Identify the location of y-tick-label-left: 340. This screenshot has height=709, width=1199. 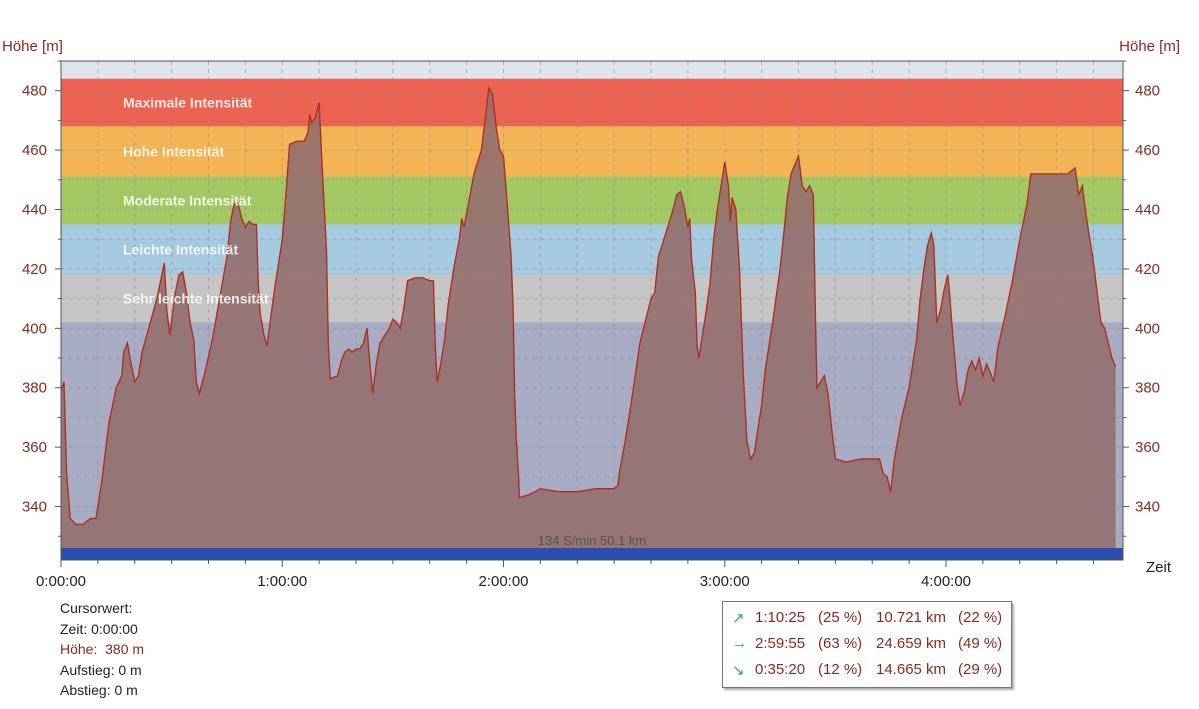
(34, 507).